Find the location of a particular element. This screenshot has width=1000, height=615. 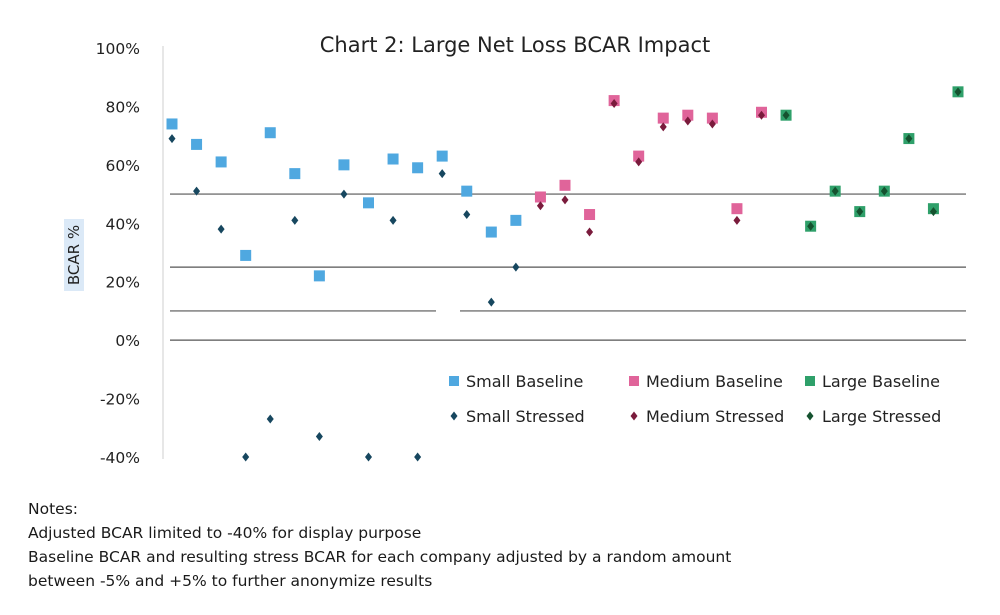

legend-label: Large Baseline is located at coordinates (881, 381).